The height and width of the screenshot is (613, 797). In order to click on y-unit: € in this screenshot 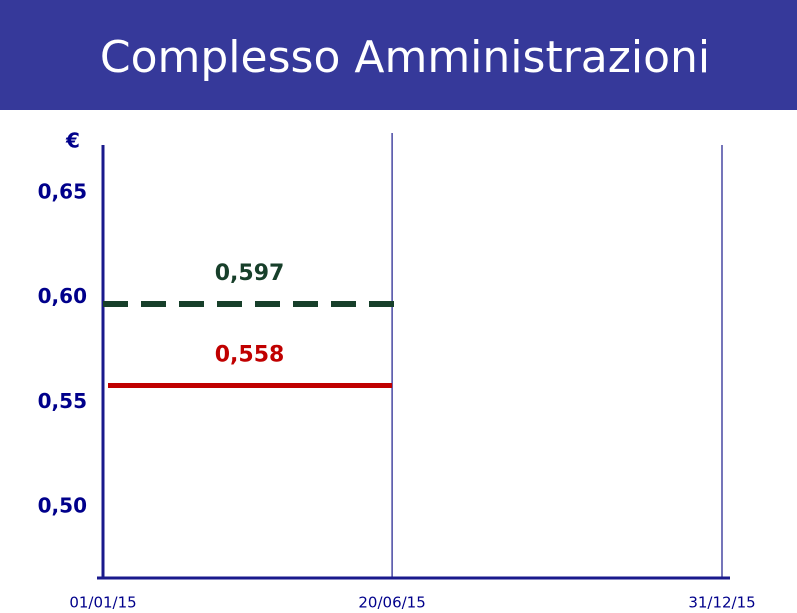, I will do `click(72, 141)`.